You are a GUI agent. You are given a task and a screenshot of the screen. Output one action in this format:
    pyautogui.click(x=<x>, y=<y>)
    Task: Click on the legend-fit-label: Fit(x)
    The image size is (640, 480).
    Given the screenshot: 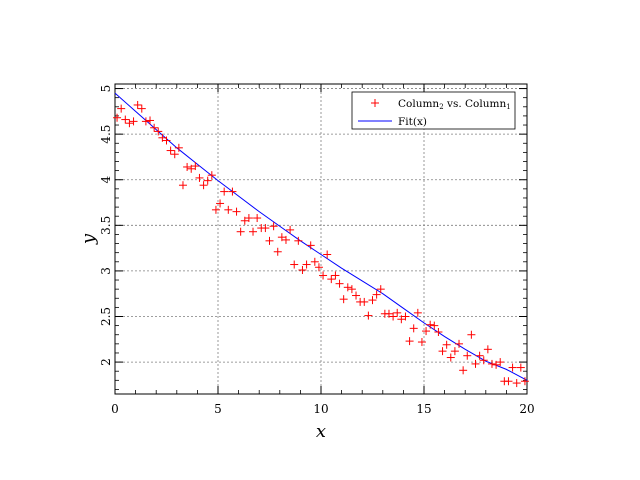 What is the action you would take?
    pyautogui.click(x=412, y=122)
    